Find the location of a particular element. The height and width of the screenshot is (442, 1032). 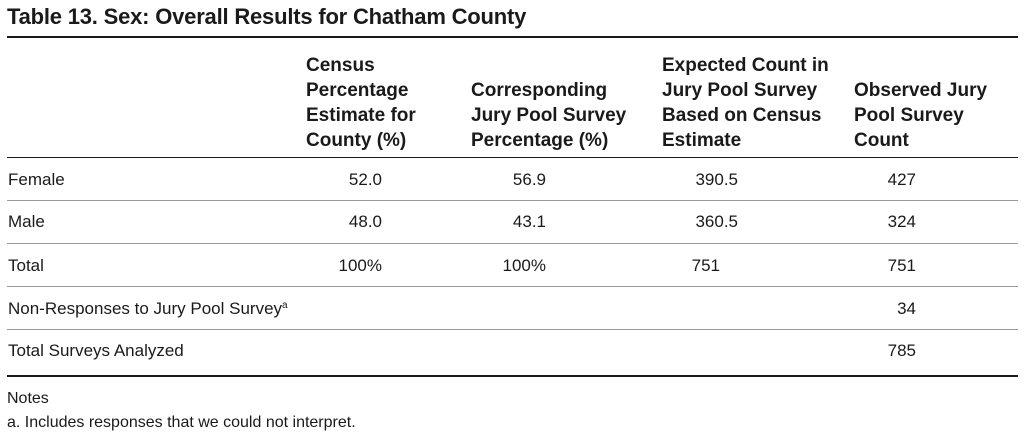

cell-expected: 751 is located at coordinates (705, 265).